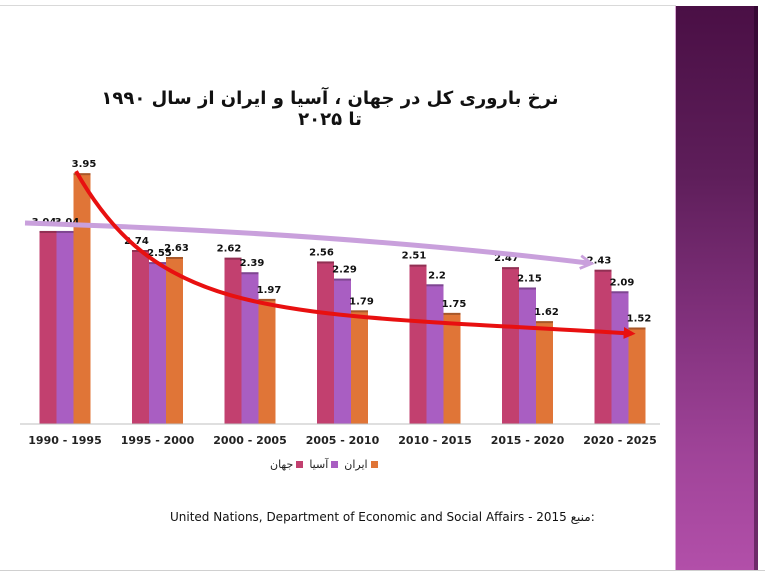 Image resolution: width=765 pixels, height=580 pixels. What do you see at coordinates (622, 282) in the screenshot?
I see `data-label-asia-6: 2.09` at bounding box center [622, 282].